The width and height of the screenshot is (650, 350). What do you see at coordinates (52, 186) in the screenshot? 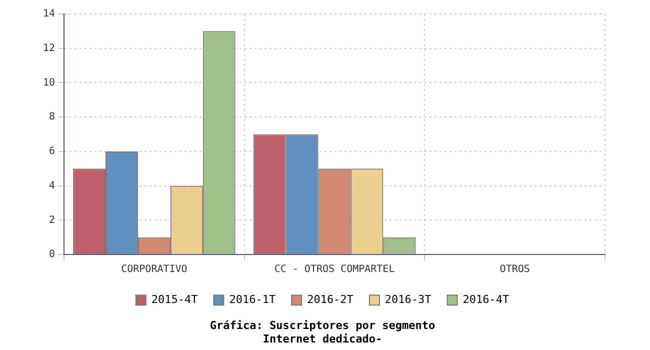
I see `y-tick-label: 4` at bounding box center [52, 186].